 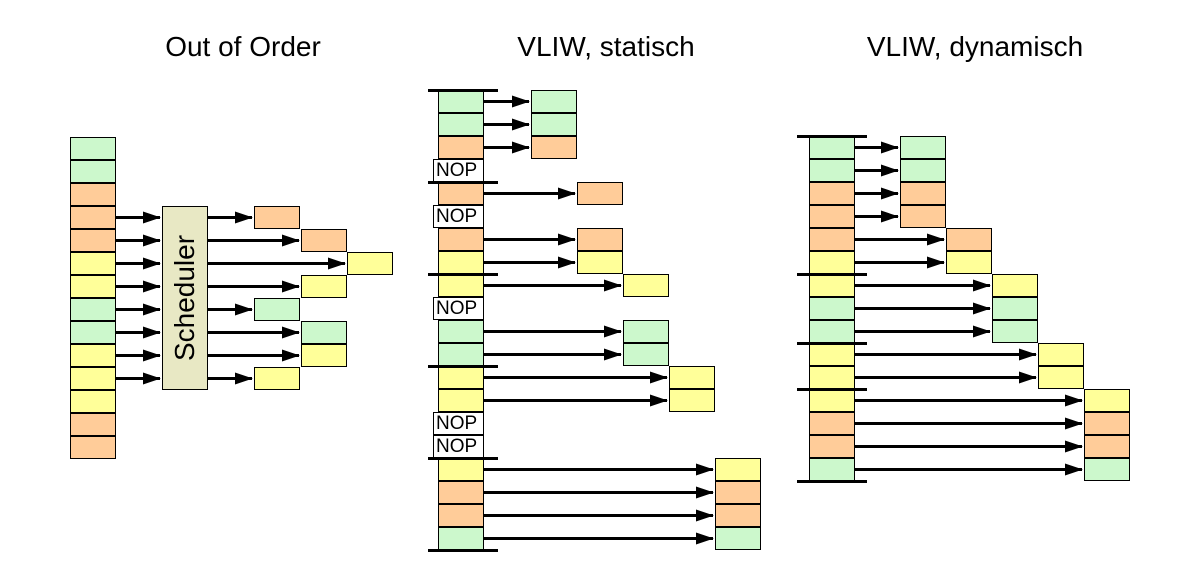 I want to click on scheduler-box: Scheduler, so click(x=185, y=298).